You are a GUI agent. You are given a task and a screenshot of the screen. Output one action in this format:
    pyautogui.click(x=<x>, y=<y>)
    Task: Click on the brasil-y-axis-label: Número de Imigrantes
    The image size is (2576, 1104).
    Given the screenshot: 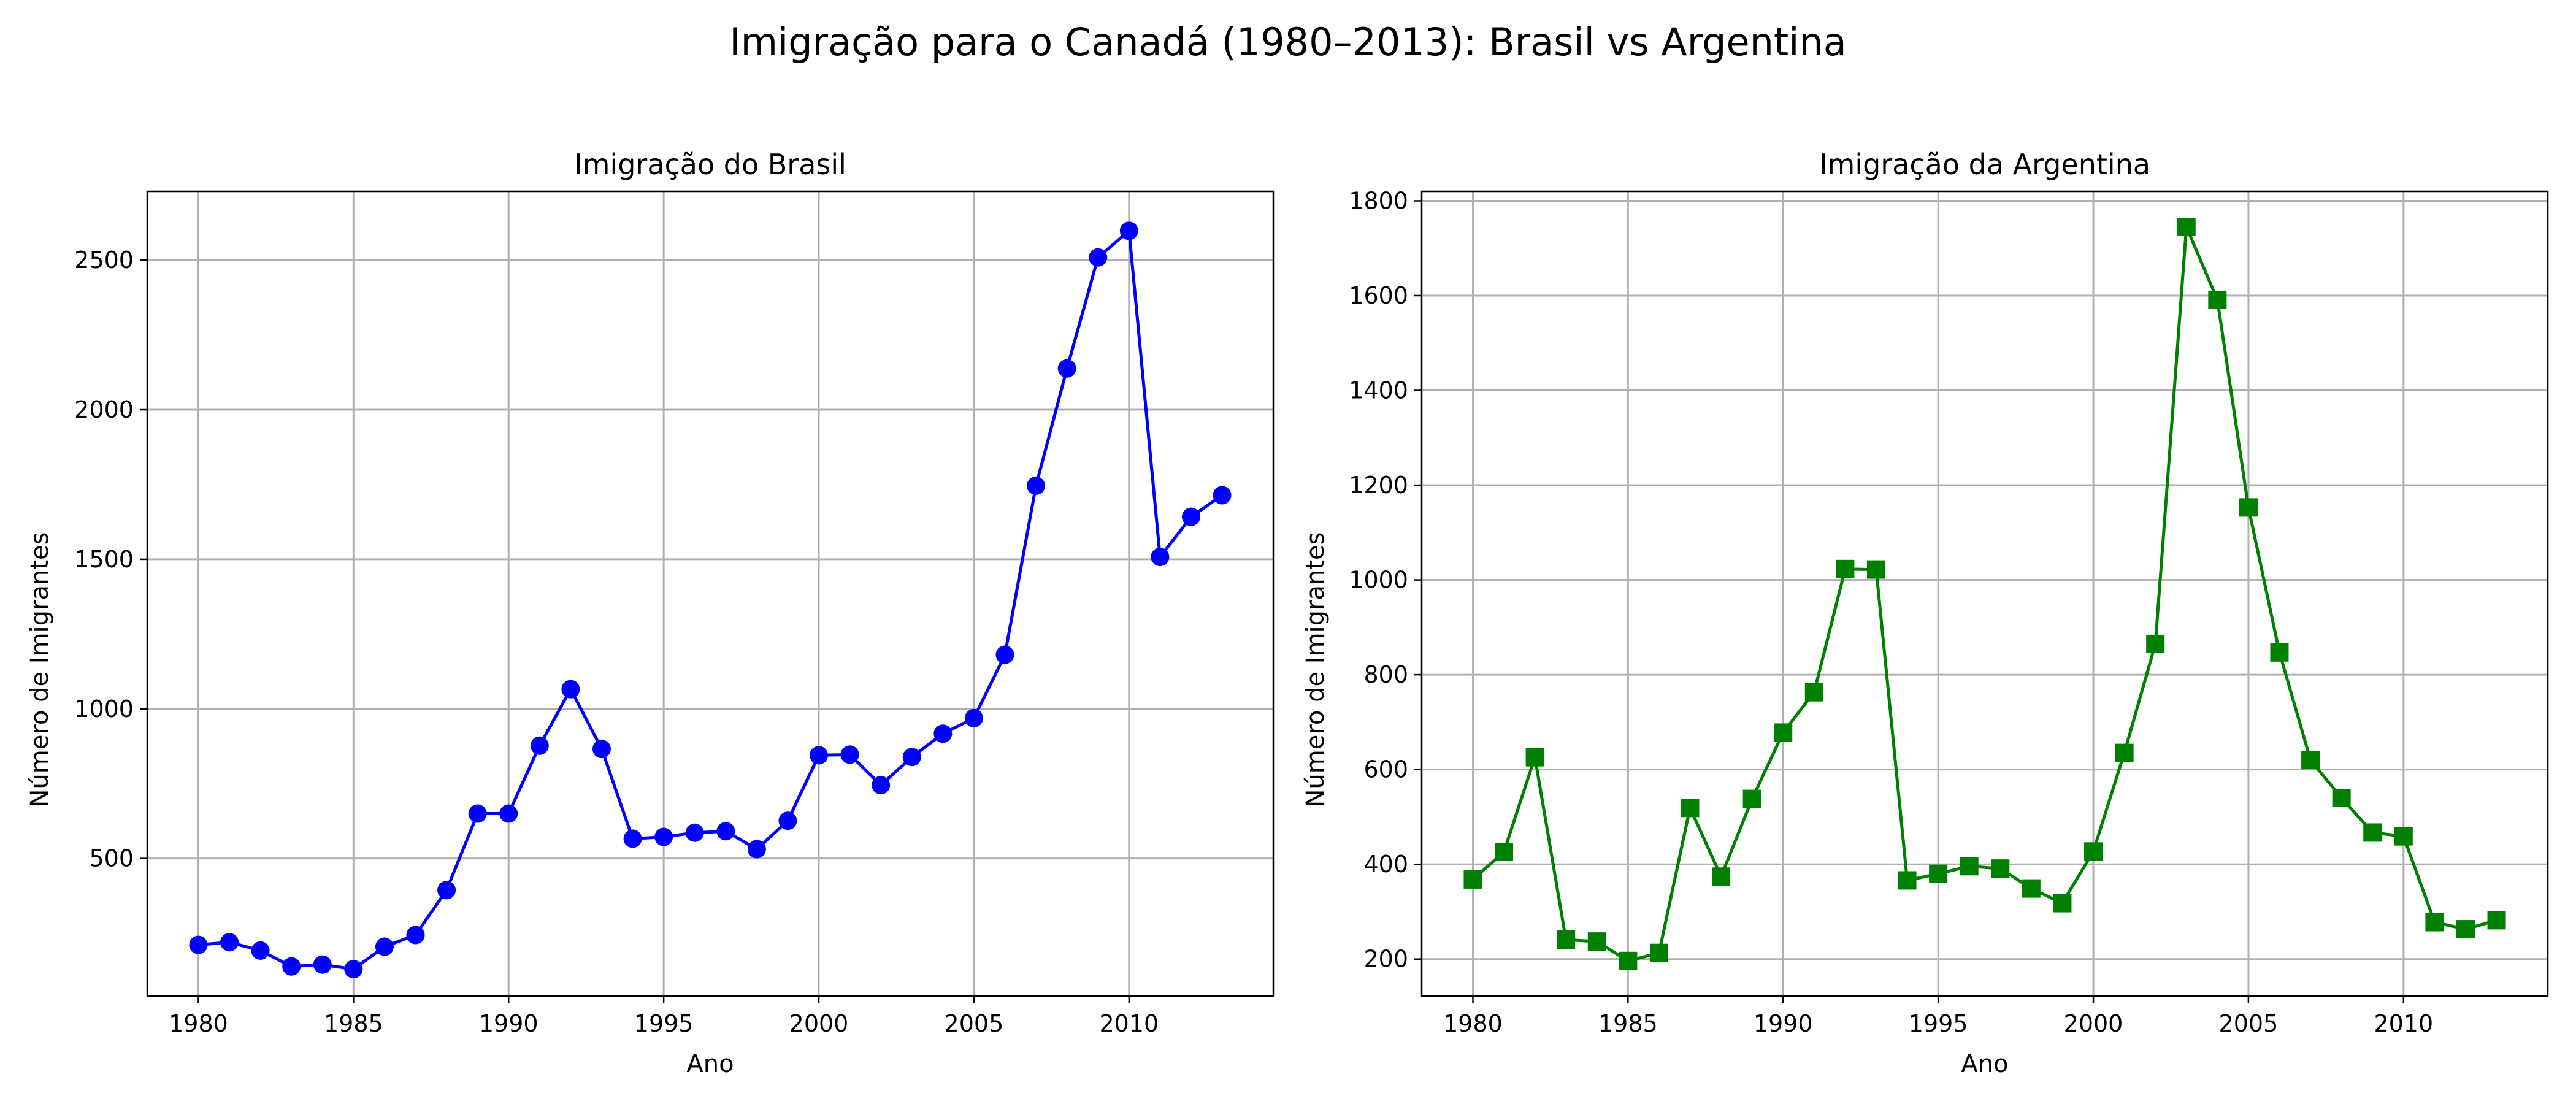 What is the action you would take?
    pyautogui.click(x=40, y=669)
    